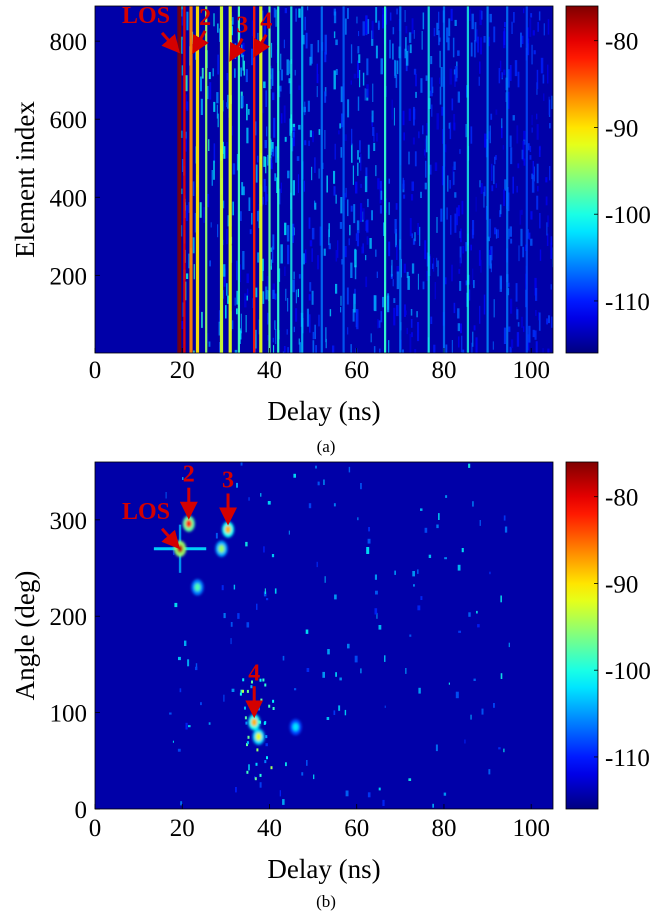 This screenshot has width=651, height=917. Describe the element at coordinates (180, 548) in the screenshot. I see `peak-core` at that location.